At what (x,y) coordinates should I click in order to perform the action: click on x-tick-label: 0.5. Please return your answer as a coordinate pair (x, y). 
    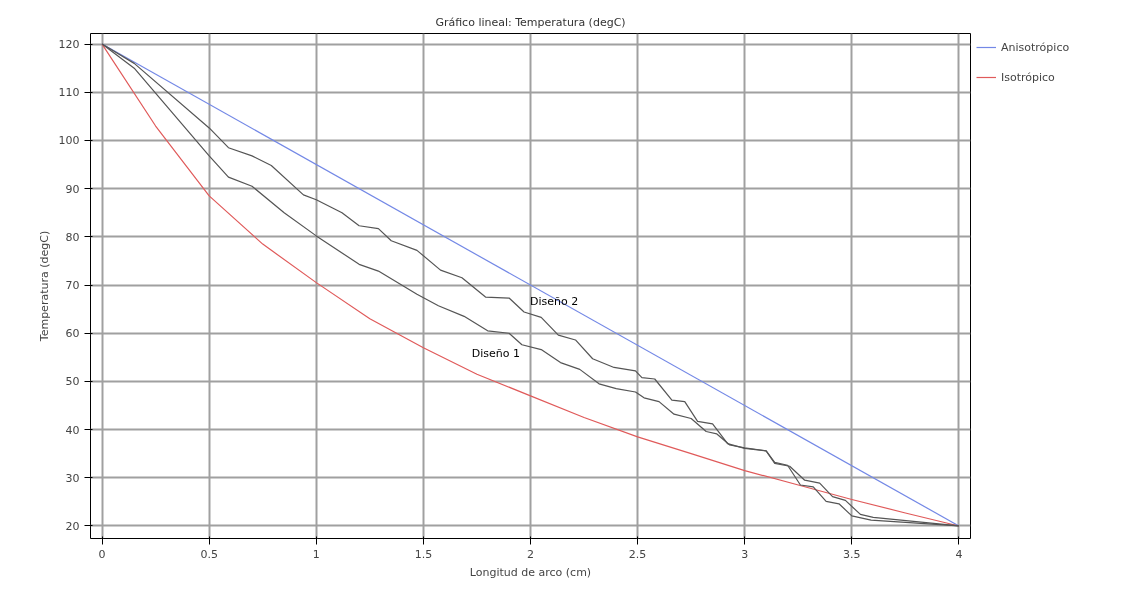
    Looking at the image, I should click on (209, 554).